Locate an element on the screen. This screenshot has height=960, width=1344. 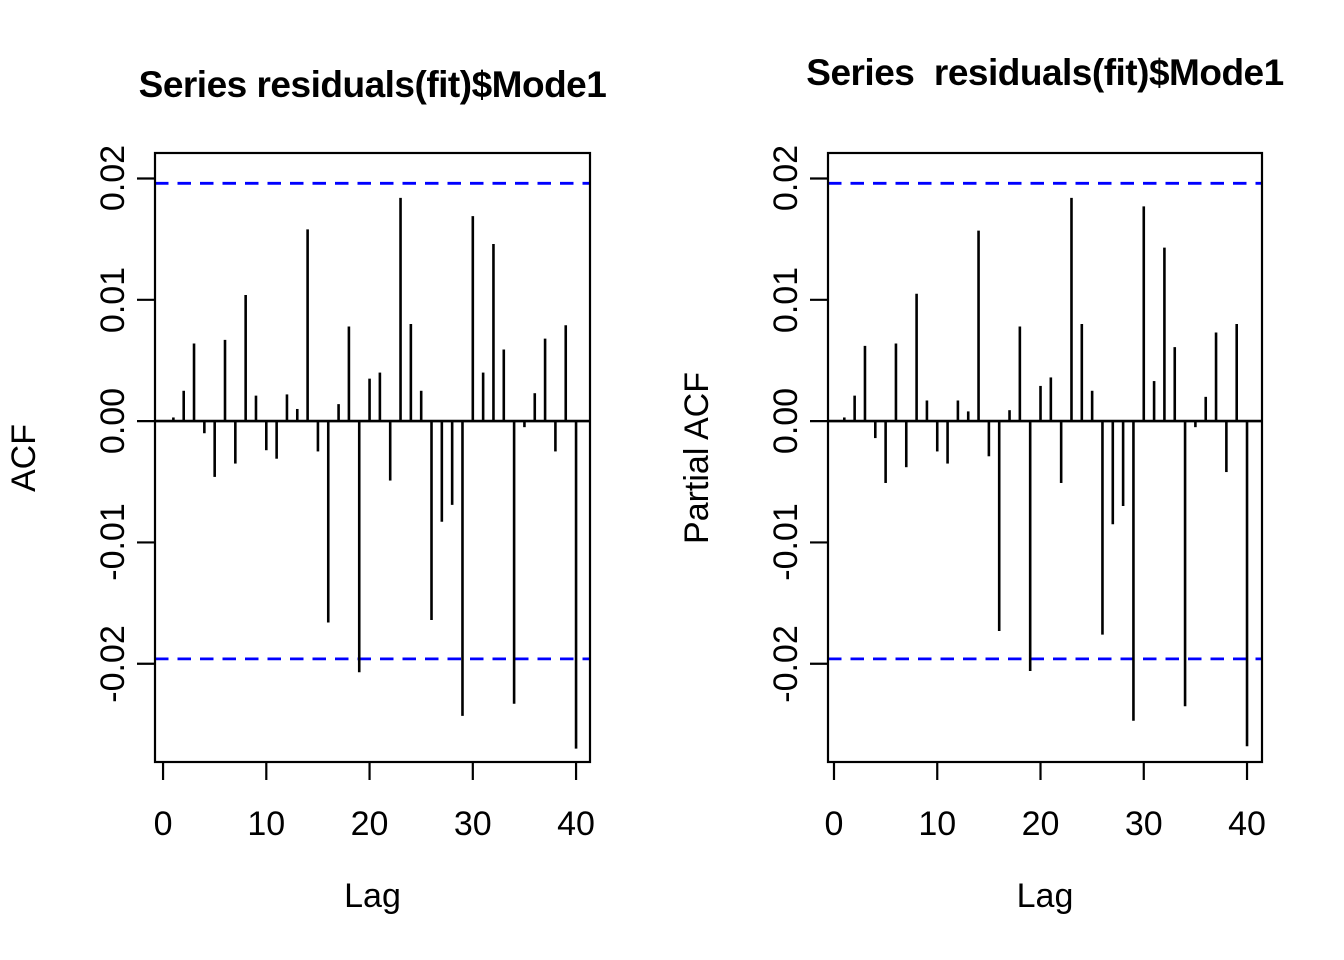
y-axis-label: Partial ACF is located at coordinates (697, 457).